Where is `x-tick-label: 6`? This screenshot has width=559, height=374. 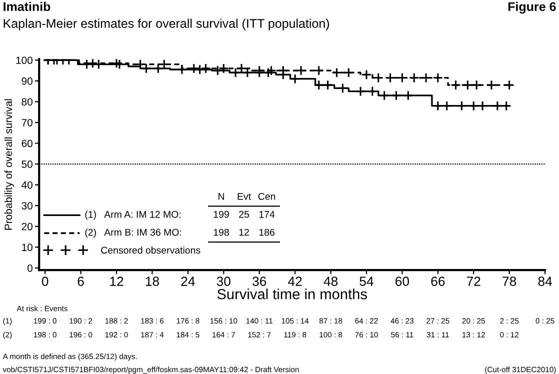 x-tick-label: 6 is located at coordinates (81, 281).